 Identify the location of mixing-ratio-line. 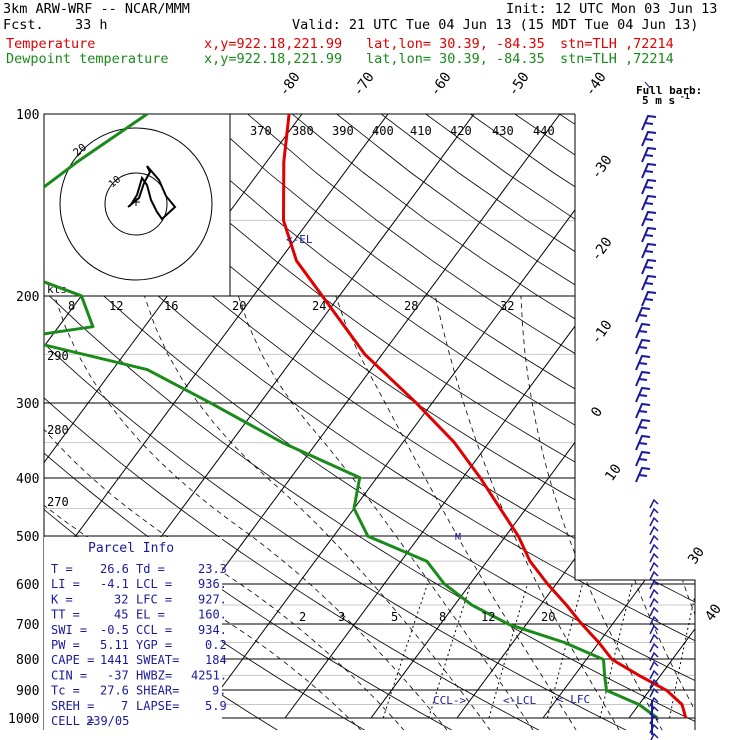
(405, 651).